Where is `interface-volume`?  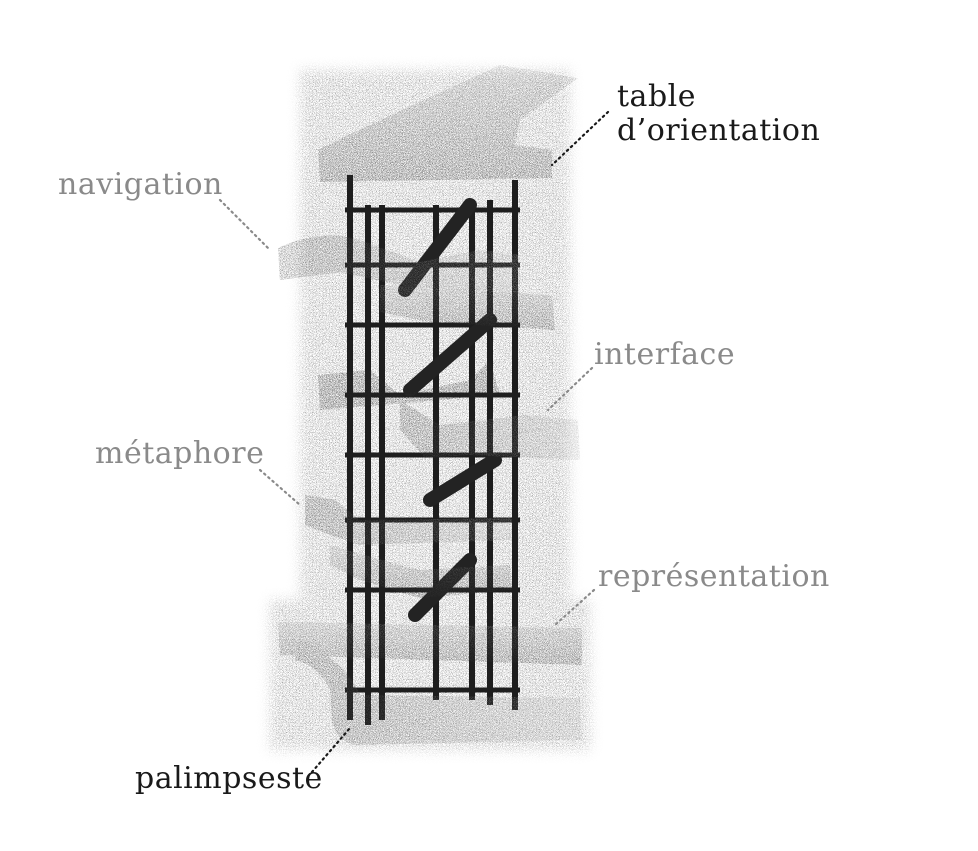 interface-volume is located at coordinates (490, 430).